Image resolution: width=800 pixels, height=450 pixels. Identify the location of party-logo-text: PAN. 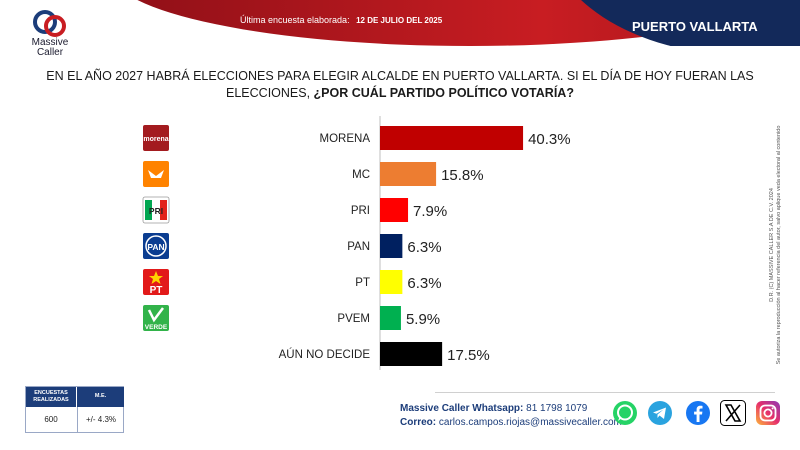
(155, 247).